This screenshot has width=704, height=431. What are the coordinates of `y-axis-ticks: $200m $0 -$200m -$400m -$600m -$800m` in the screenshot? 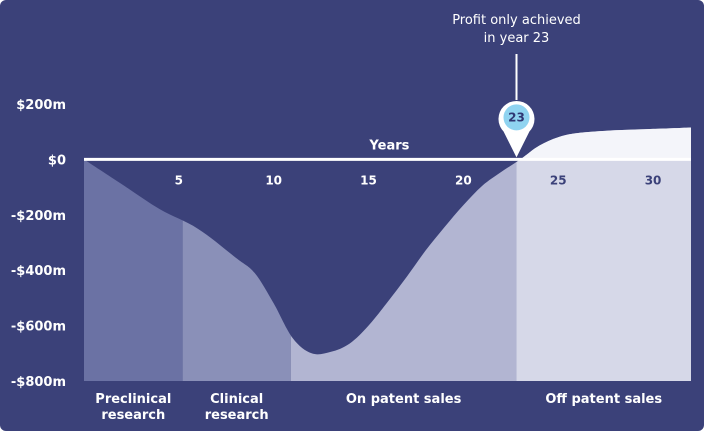 It's located at (38, 244).